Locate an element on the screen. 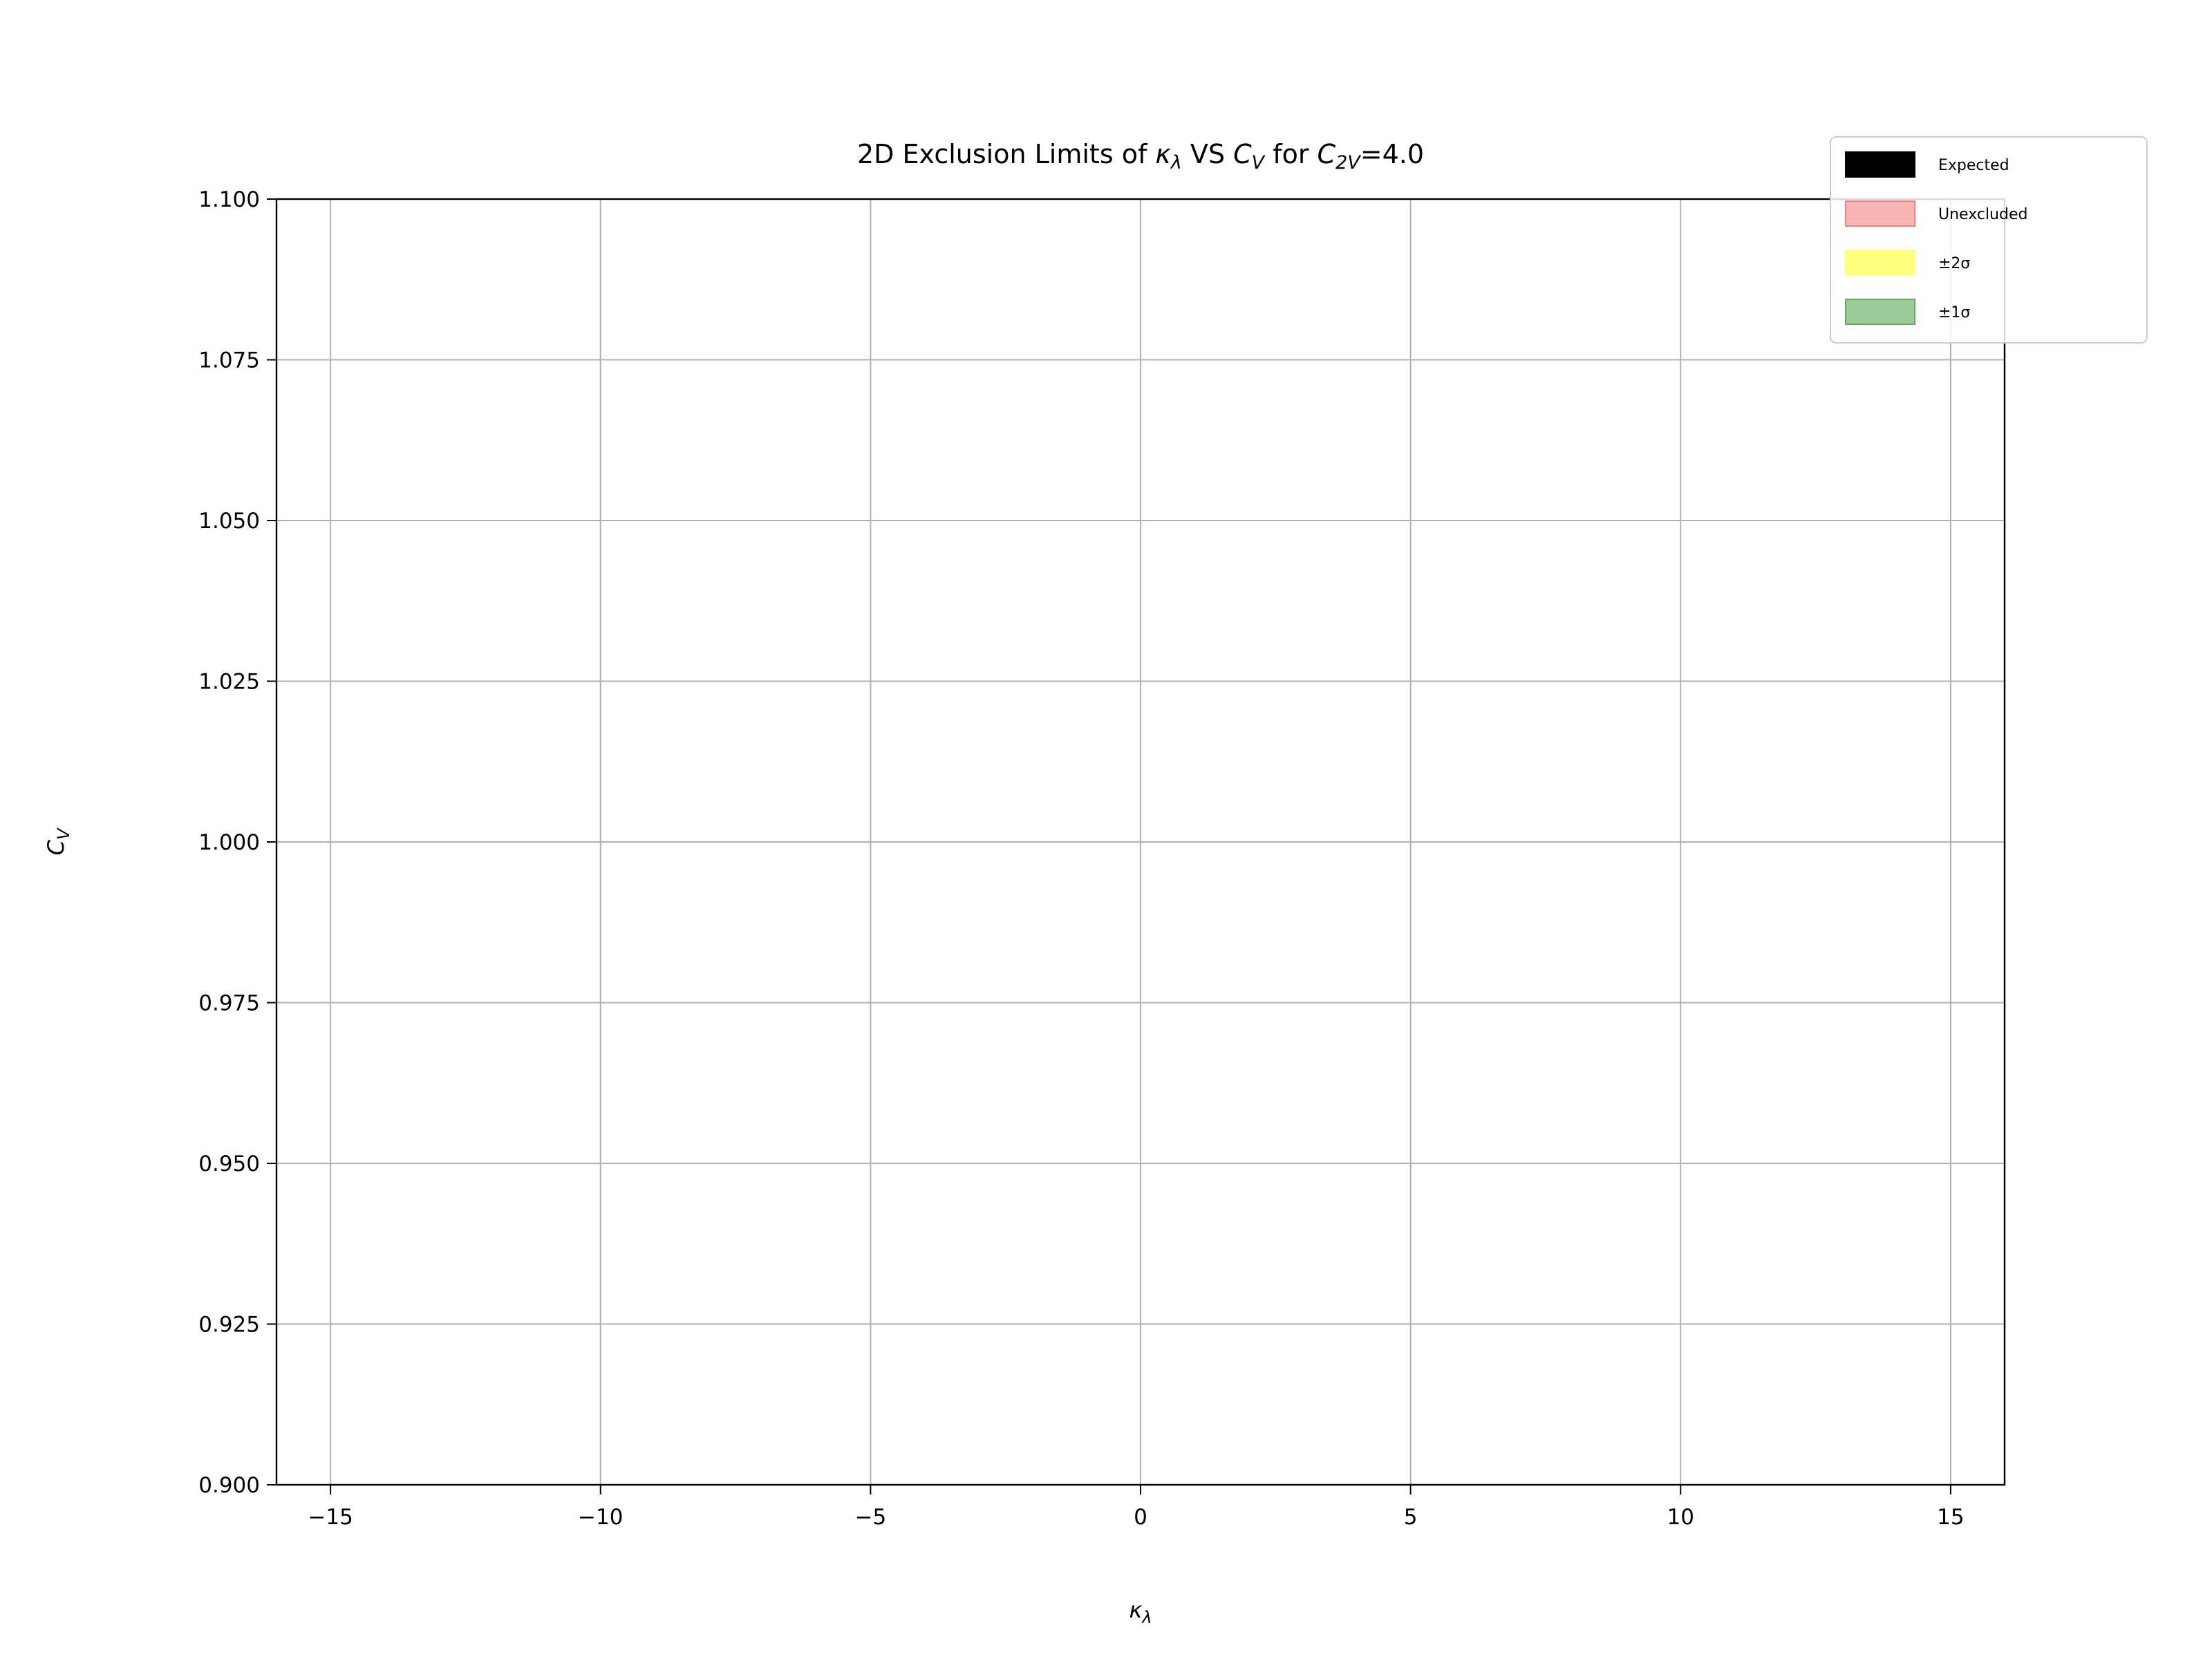 This screenshot has width=2212, height=1659. legend-label: ±2σ is located at coordinates (1954, 263).